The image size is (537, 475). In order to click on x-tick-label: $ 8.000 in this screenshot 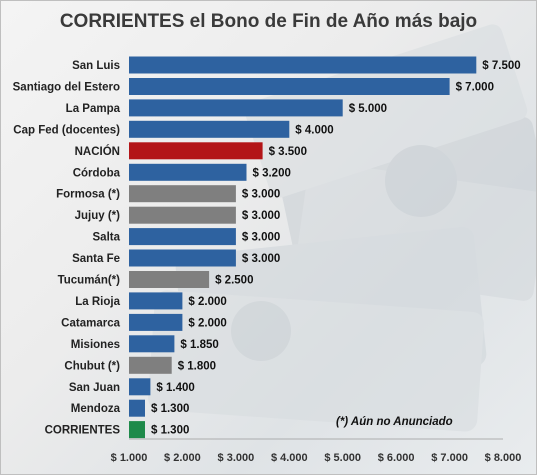, I will do `click(503, 458)`.